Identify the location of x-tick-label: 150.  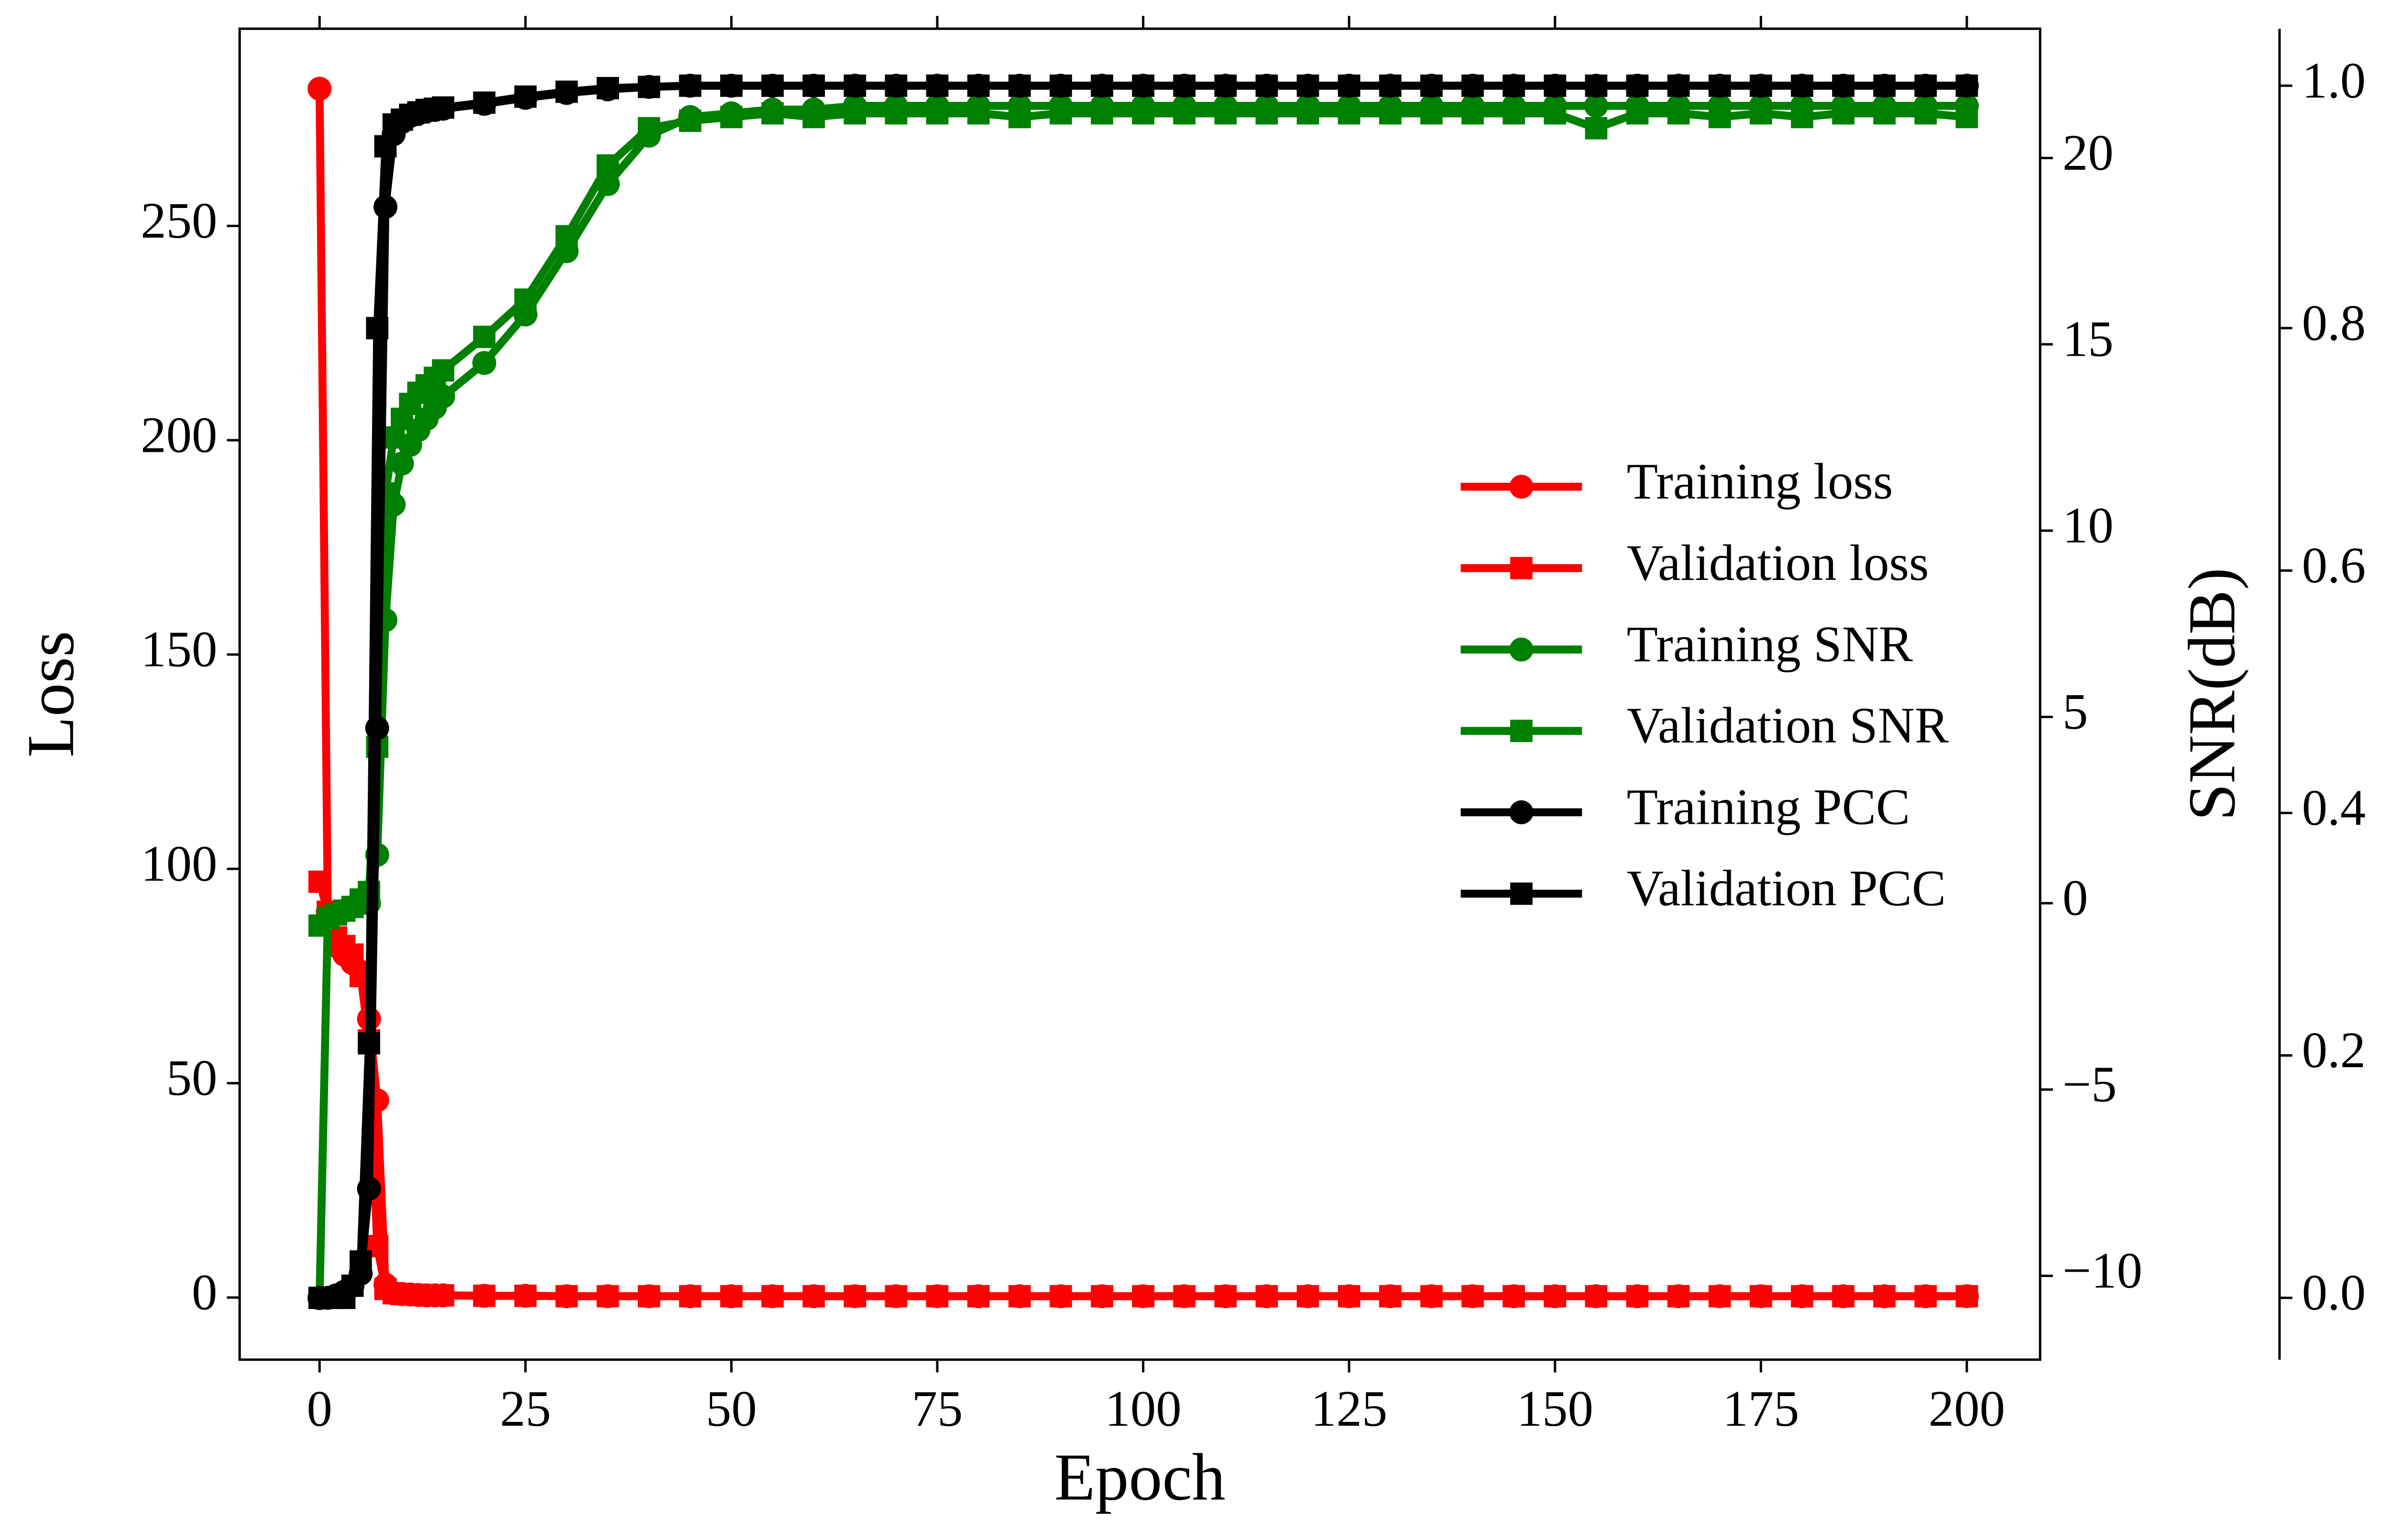
(1555, 1409).